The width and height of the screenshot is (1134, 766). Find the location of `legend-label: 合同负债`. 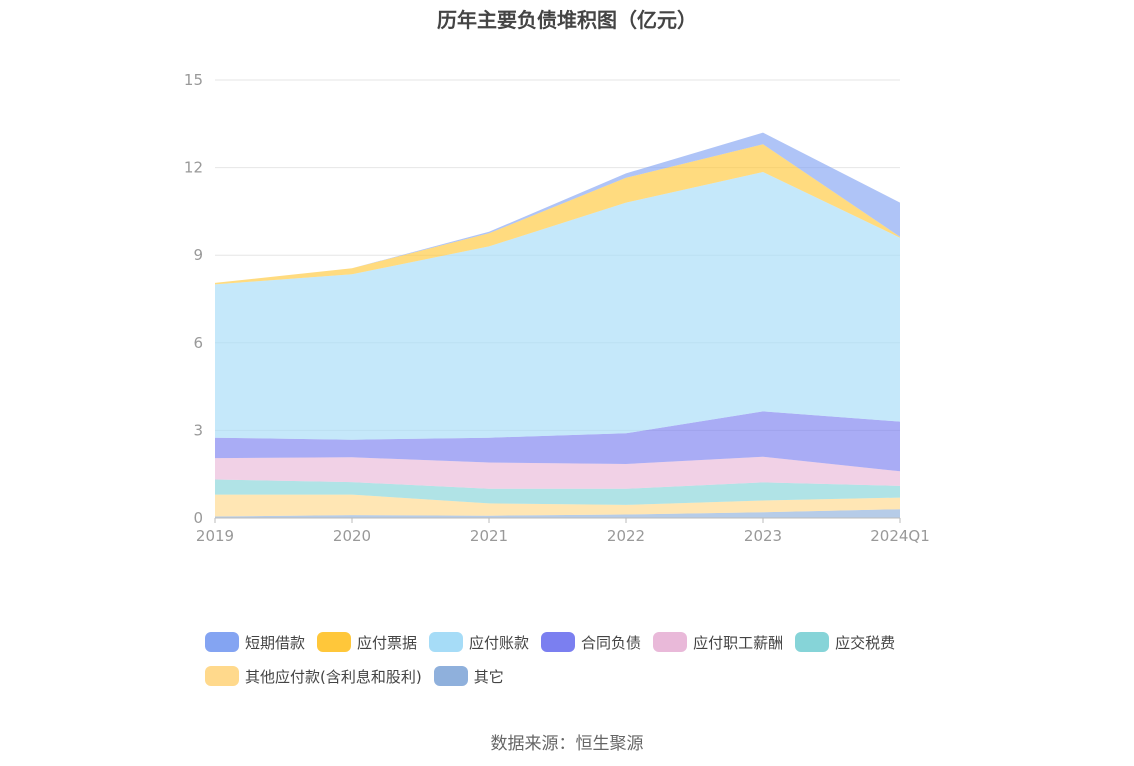

legend-label: 合同负债 is located at coordinates (611, 642).